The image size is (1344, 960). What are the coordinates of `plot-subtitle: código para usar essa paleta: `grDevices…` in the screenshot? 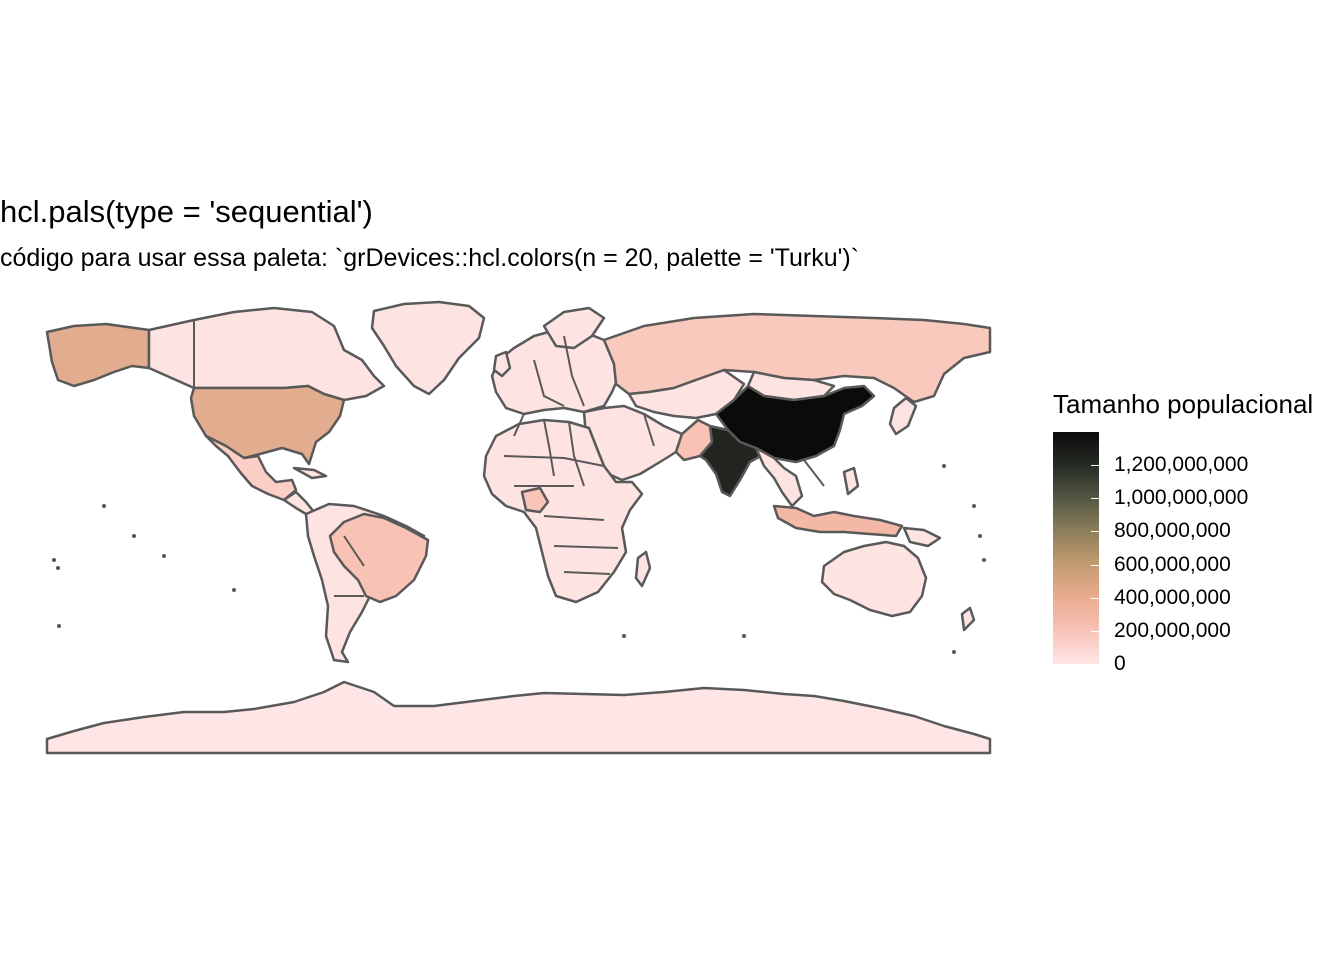 It's located at (430, 258).